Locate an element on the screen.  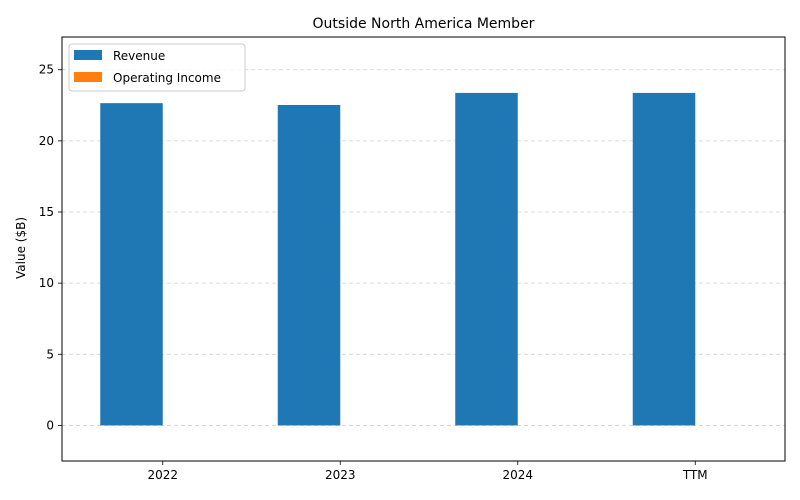
chart-title: Outside North America Member is located at coordinates (424, 24).